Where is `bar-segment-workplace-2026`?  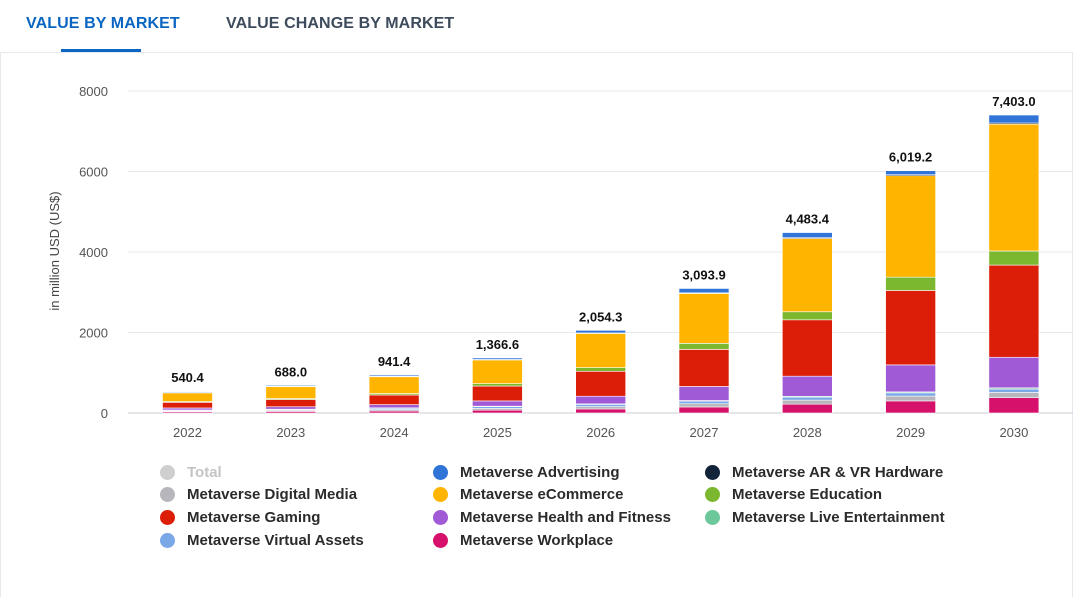 bar-segment-workplace-2026 is located at coordinates (601, 411).